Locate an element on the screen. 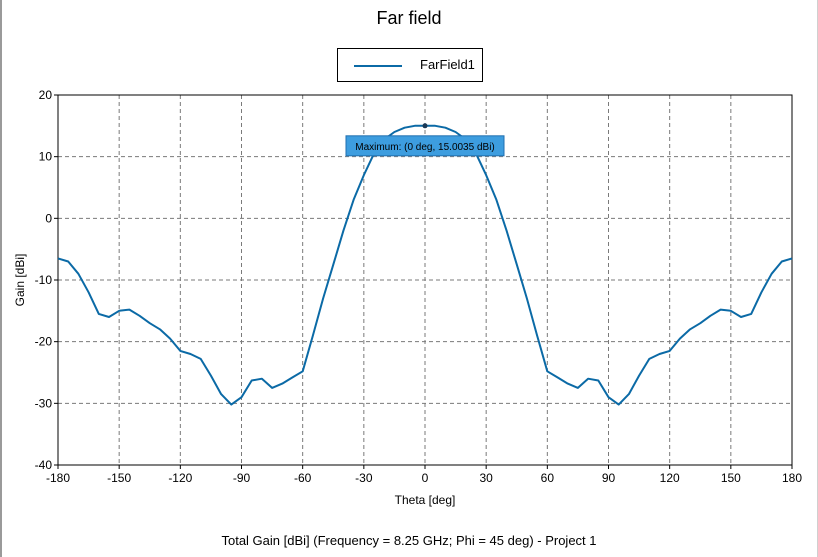  x-tick-label: 90 is located at coordinates (609, 478).